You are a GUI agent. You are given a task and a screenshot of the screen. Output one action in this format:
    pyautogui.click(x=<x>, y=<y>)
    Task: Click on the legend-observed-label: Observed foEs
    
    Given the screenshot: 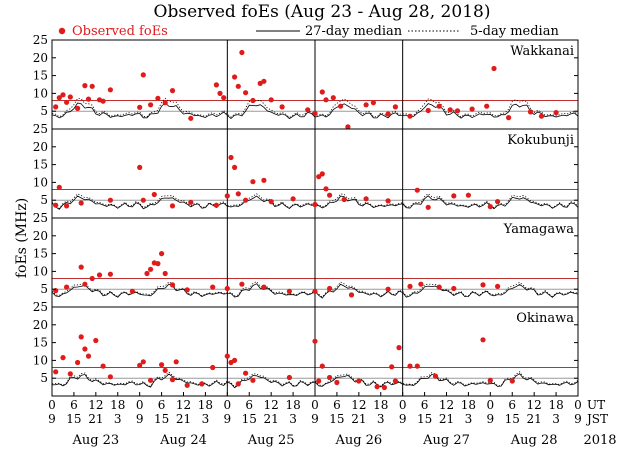 What is the action you would take?
    pyautogui.click(x=120, y=31)
    